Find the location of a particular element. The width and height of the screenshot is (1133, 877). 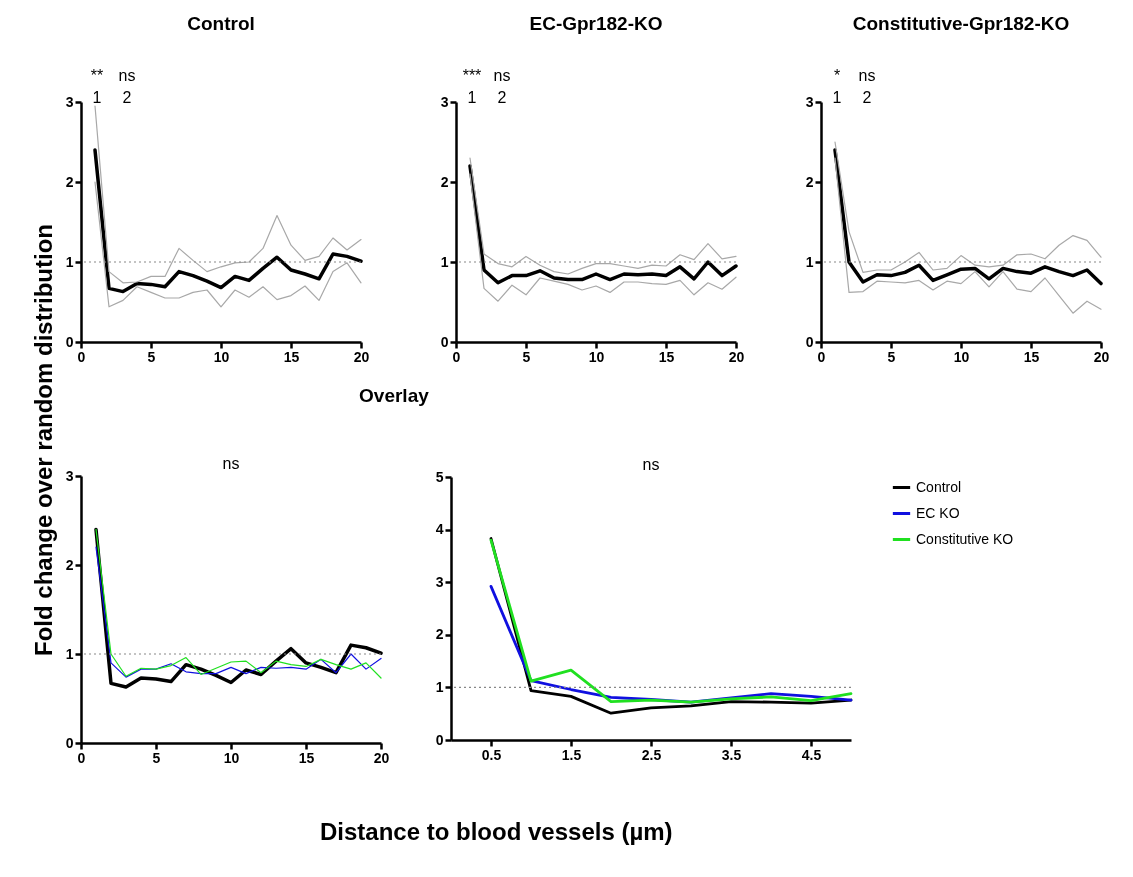

legend-label: Control is located at coordinates (939, 486).